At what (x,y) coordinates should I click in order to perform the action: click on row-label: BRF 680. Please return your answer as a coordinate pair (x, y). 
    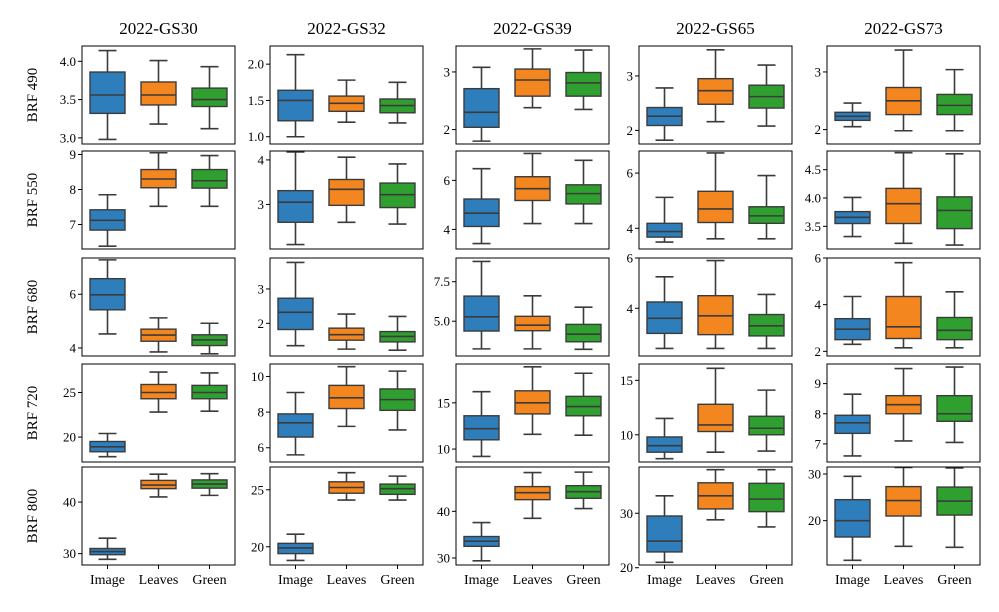
    Looking at the image, I should click on (33, 307).